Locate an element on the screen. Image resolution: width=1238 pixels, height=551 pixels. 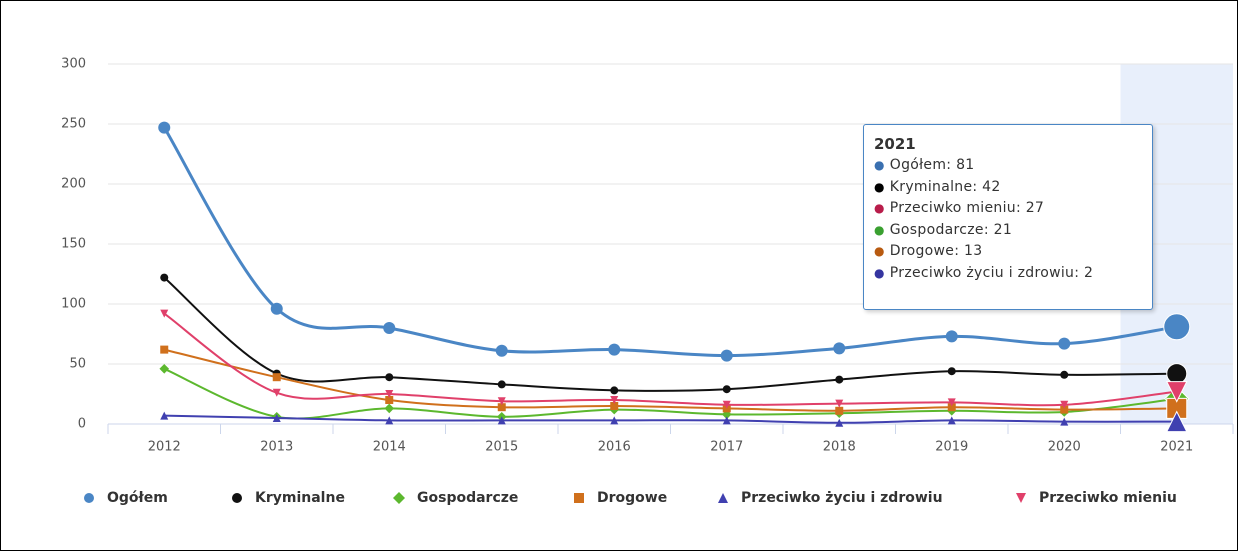
tooltip-name: Ogółem is located at coordinates (918, 165).